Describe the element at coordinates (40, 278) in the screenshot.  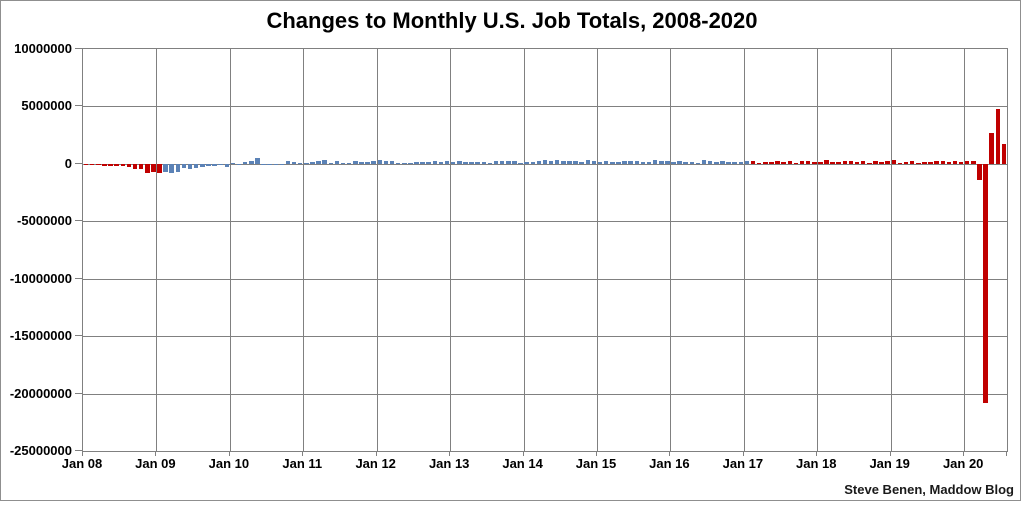
I see `y-tick-label: -10000000` at that location.